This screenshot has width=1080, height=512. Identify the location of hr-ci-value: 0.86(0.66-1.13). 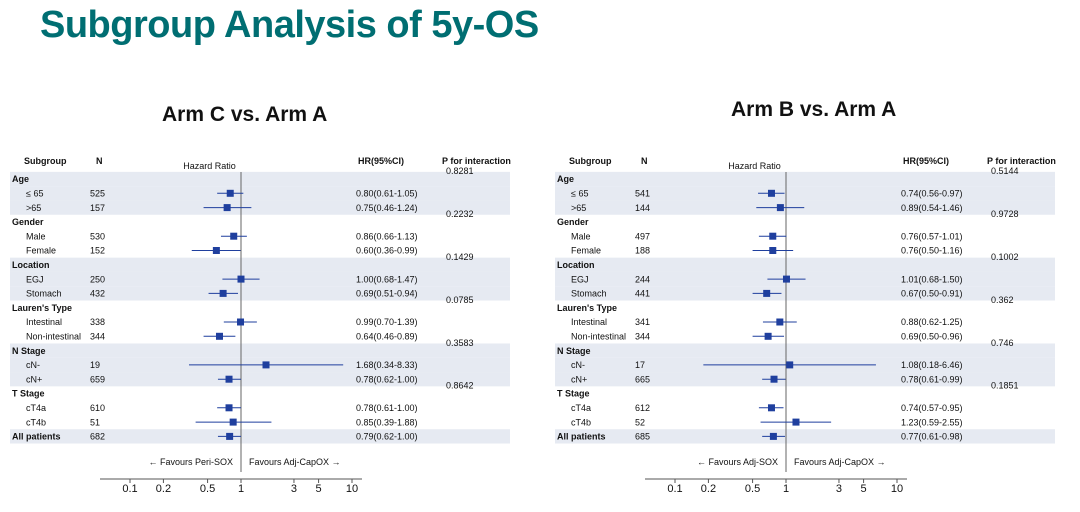
(387, 236).